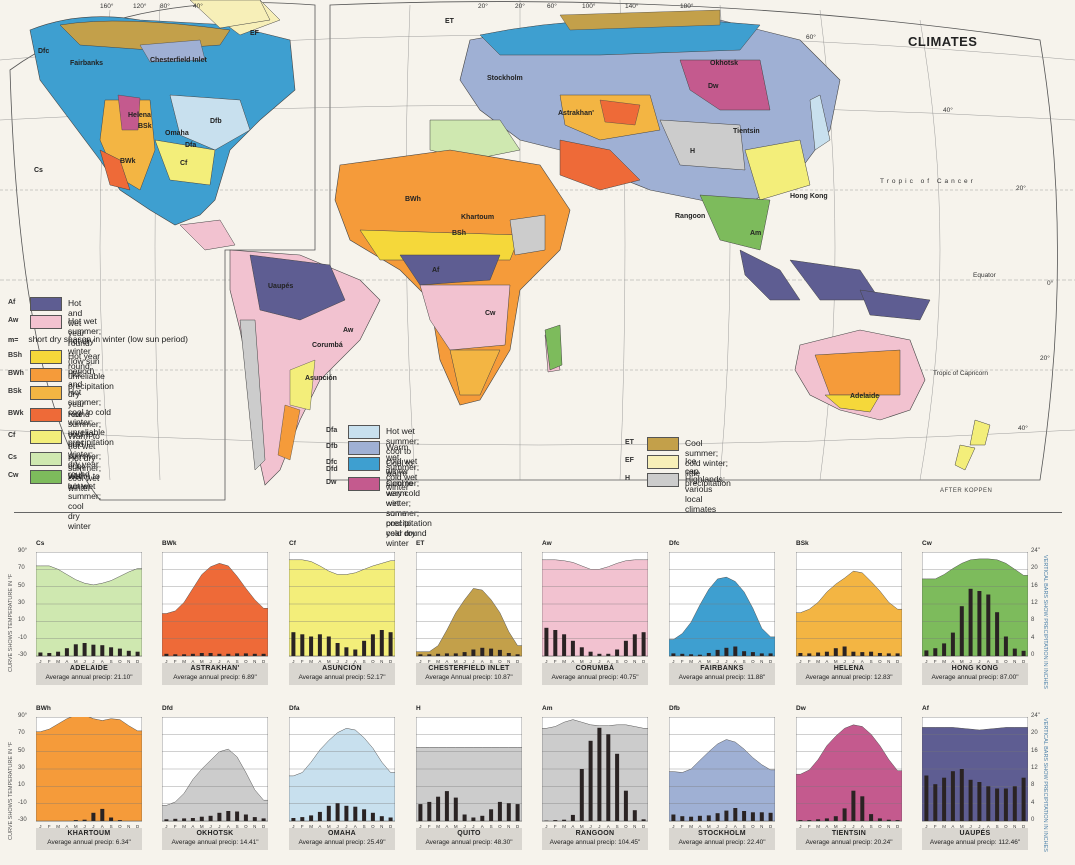 The height and width of the screenshot is (865, 1075). Describe the element at coordinates (1023, 428) in the screenshot. I see `degree-label: 40°` at that location.